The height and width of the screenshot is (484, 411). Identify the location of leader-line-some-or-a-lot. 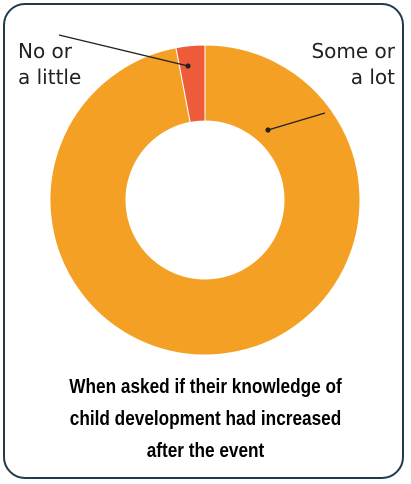
(296, 121).